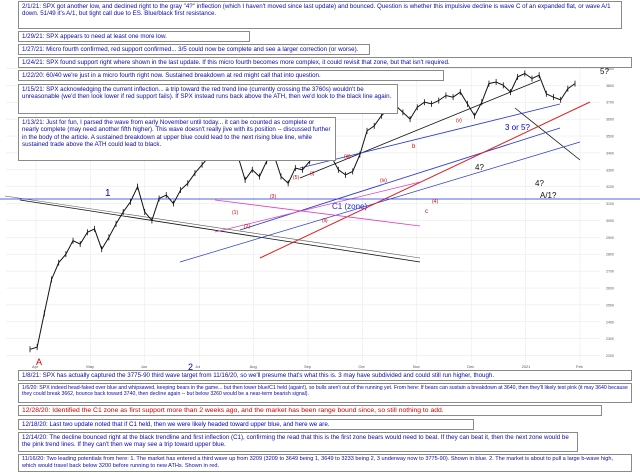 This screenshot has width=640, height=473. What do you see at coordinates (212, 227) in the screenshot?
I see `black-trendline-long` at bounding box center [212, 227].